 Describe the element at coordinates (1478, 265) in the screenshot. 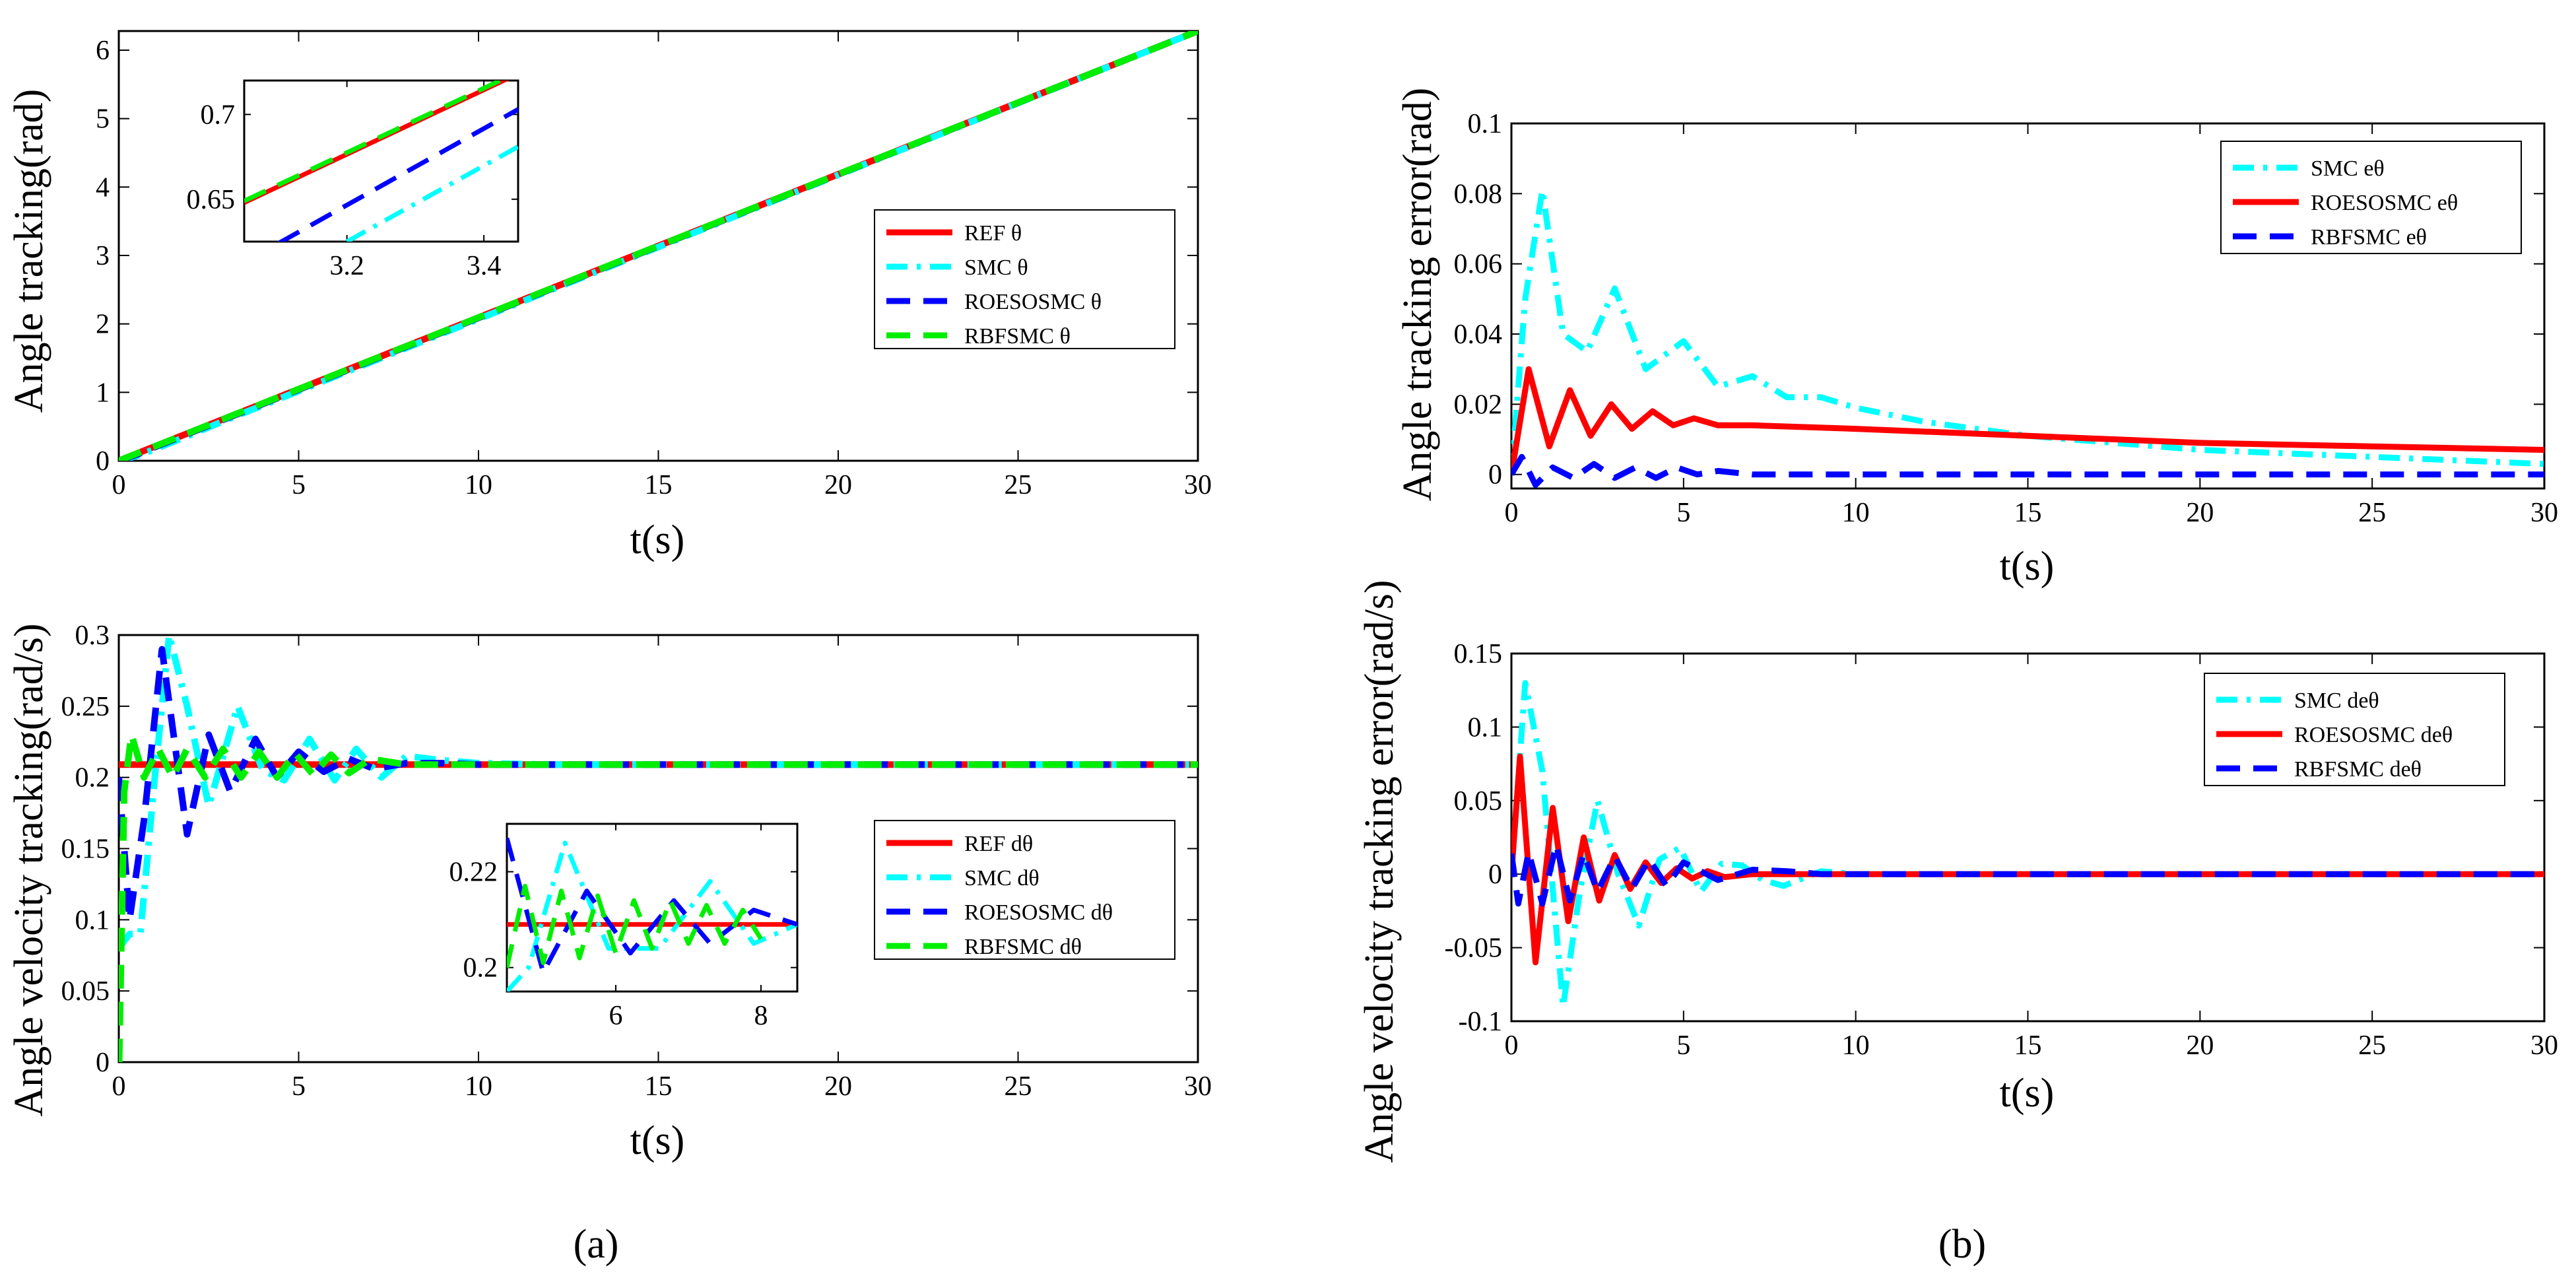

I see `y-tick-label: 0.06` at that location.